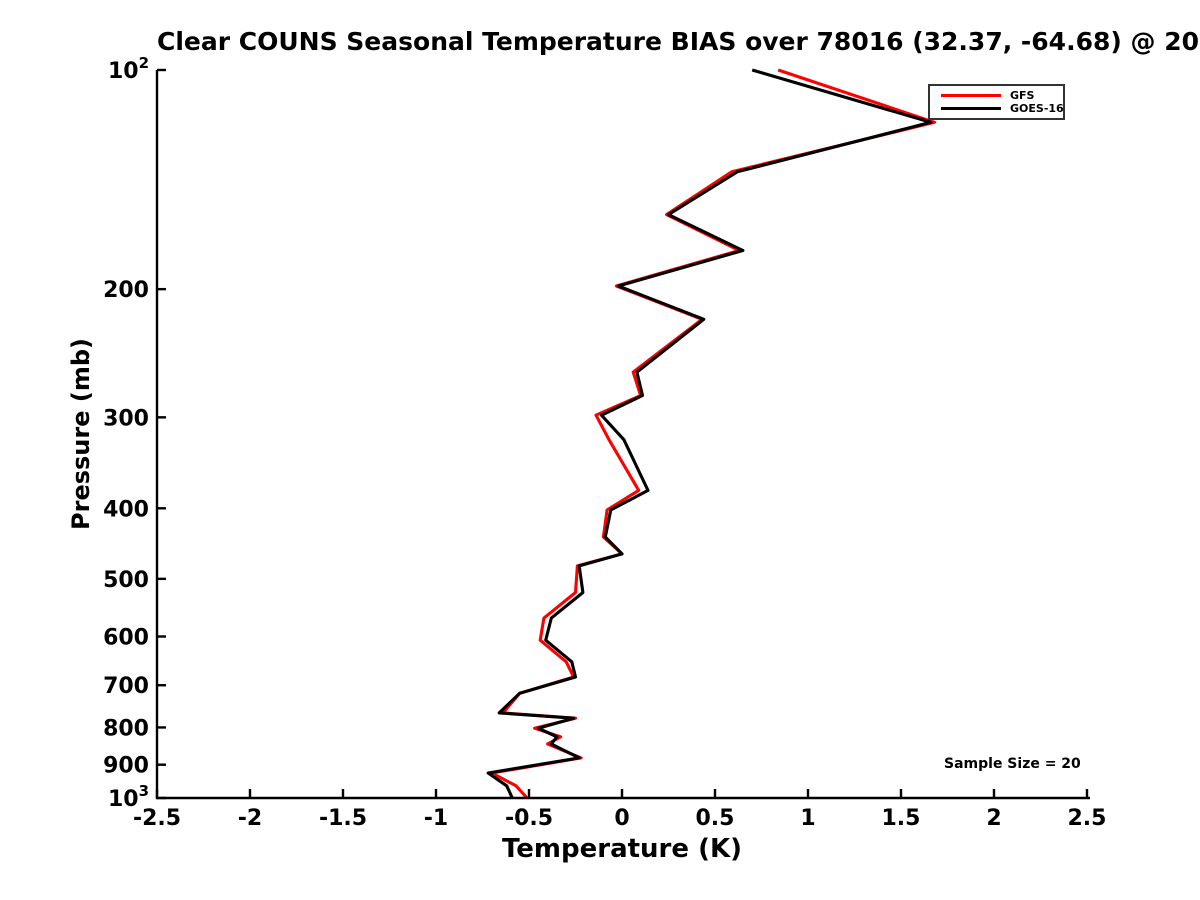 Image resolution: width=1200 pixels, height=900 pixels. I want to click on x-tick-label: 1.5, so click(901, 818).